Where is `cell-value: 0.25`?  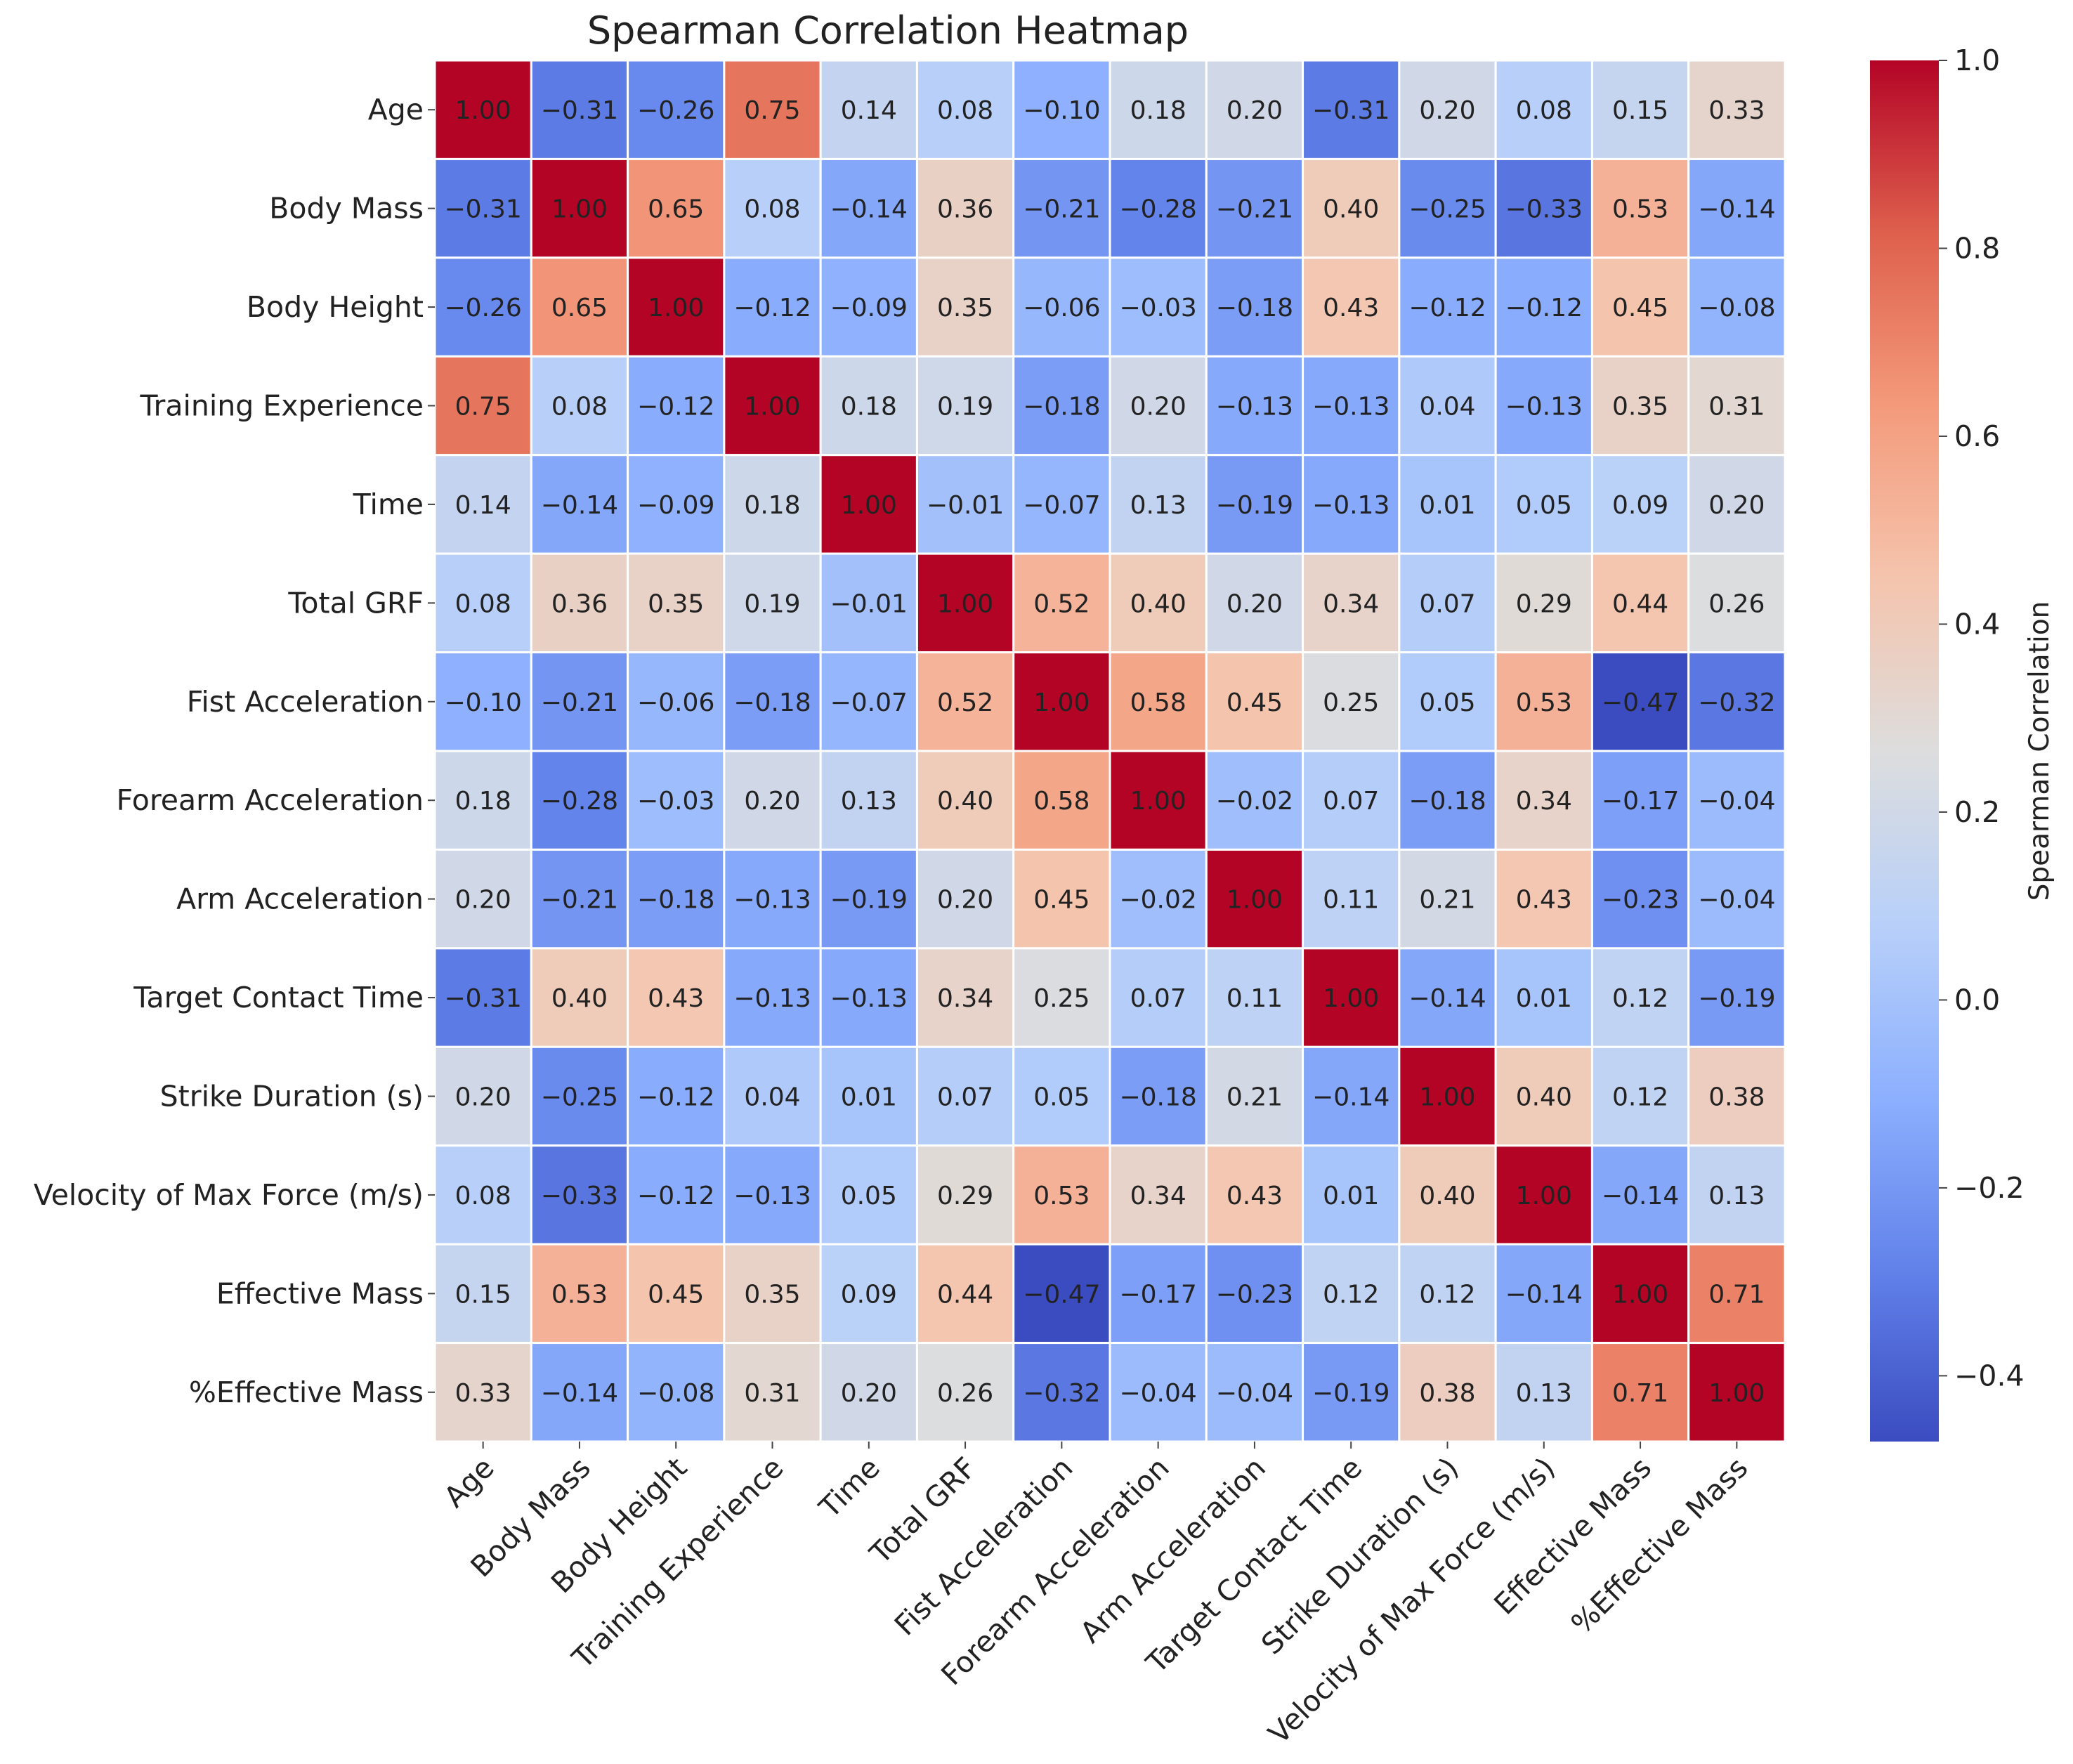 cell-value: 0.25 is located at coordinates (1061, 998).